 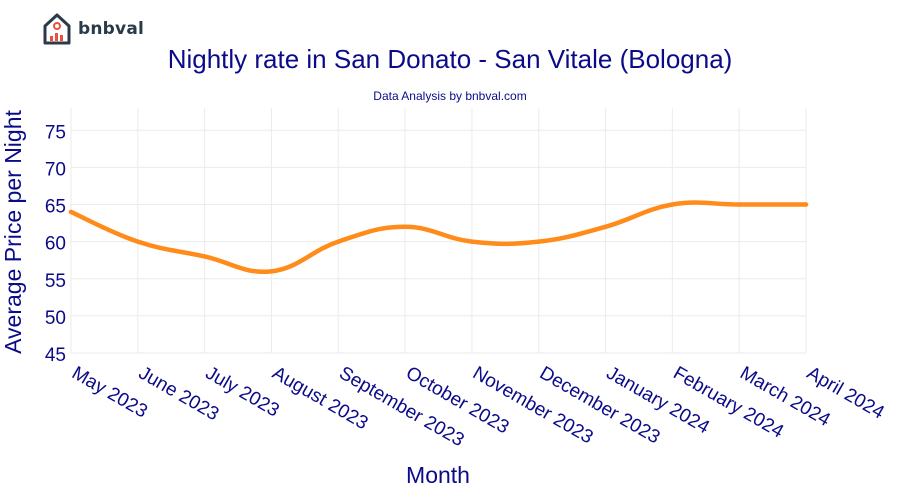 What do you see at coordinates (13, 232) in the screenshot?
I see `y-axis-label: Average Price per Night` at bounding box center [13, 232].